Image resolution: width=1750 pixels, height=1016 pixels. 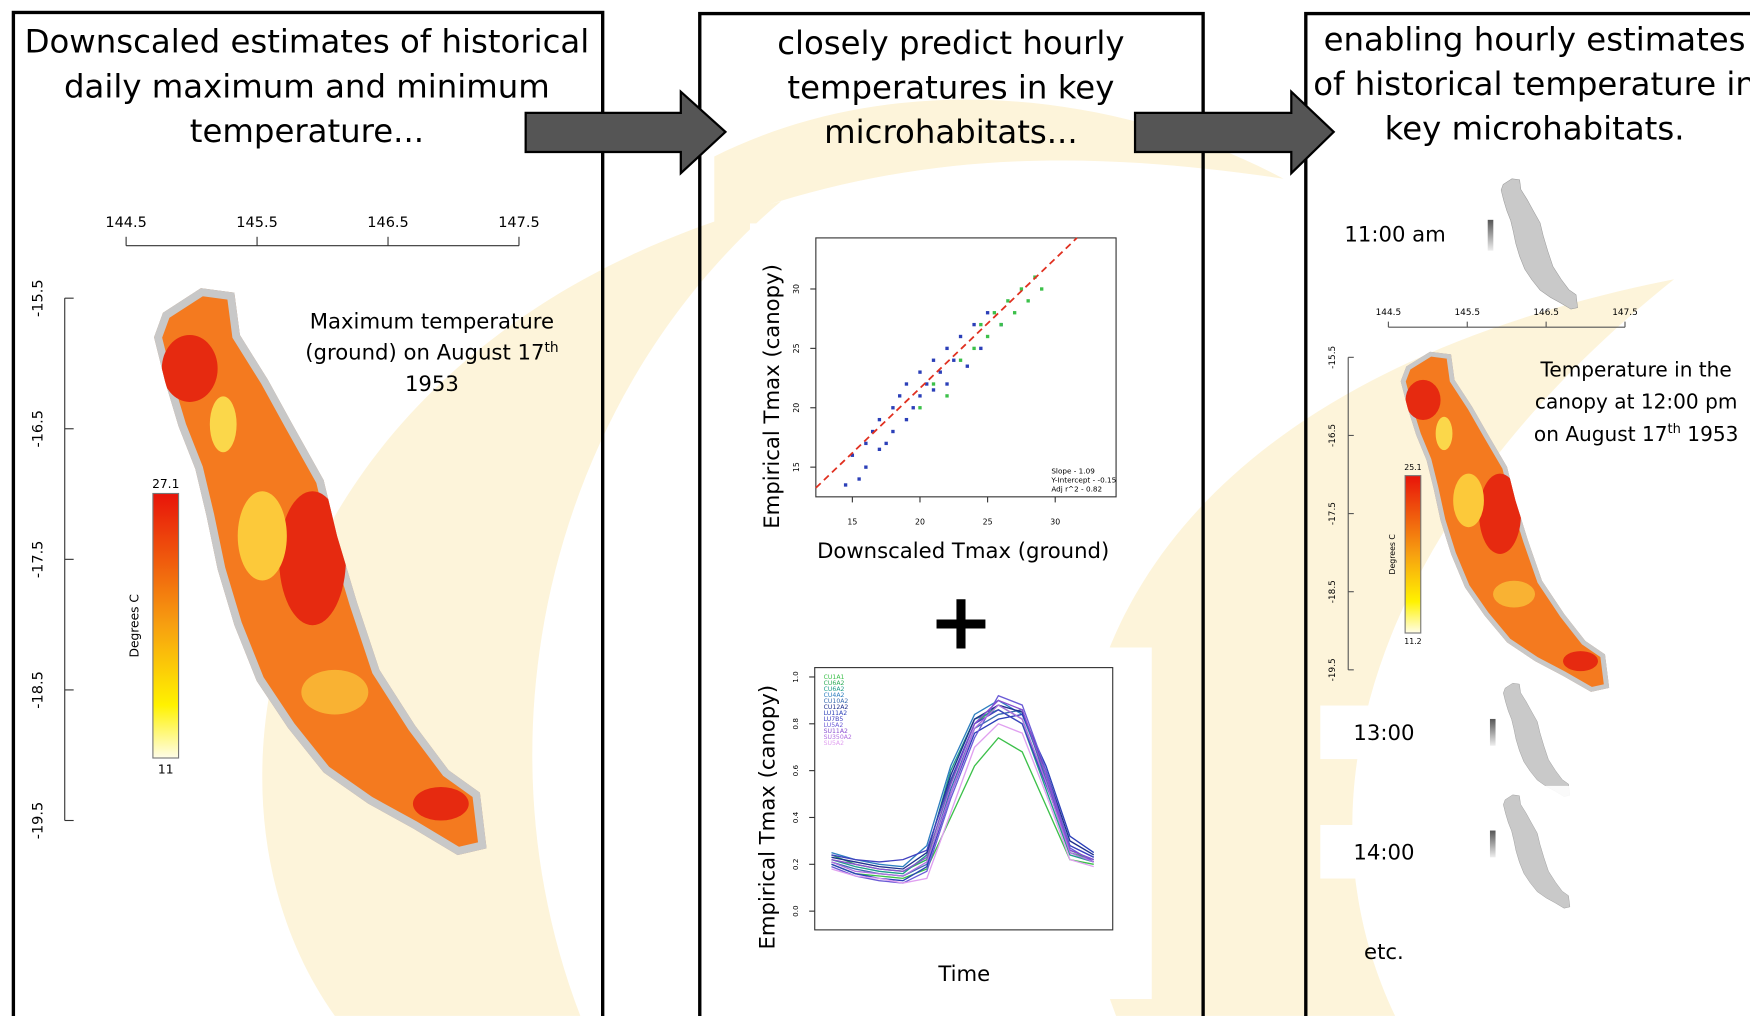 I want to click on annotation-text: Temperature in the, so click(x=1636, y=369).